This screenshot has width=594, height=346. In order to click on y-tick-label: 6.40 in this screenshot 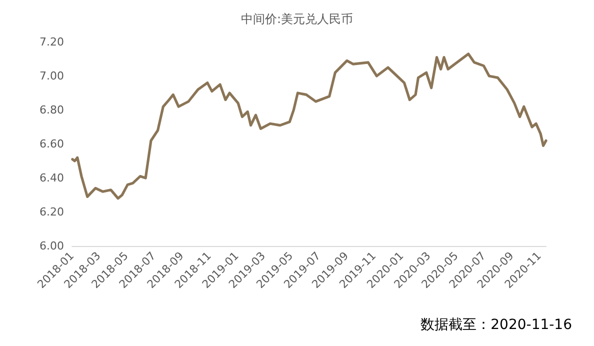, I will do `click(52, 178)`.